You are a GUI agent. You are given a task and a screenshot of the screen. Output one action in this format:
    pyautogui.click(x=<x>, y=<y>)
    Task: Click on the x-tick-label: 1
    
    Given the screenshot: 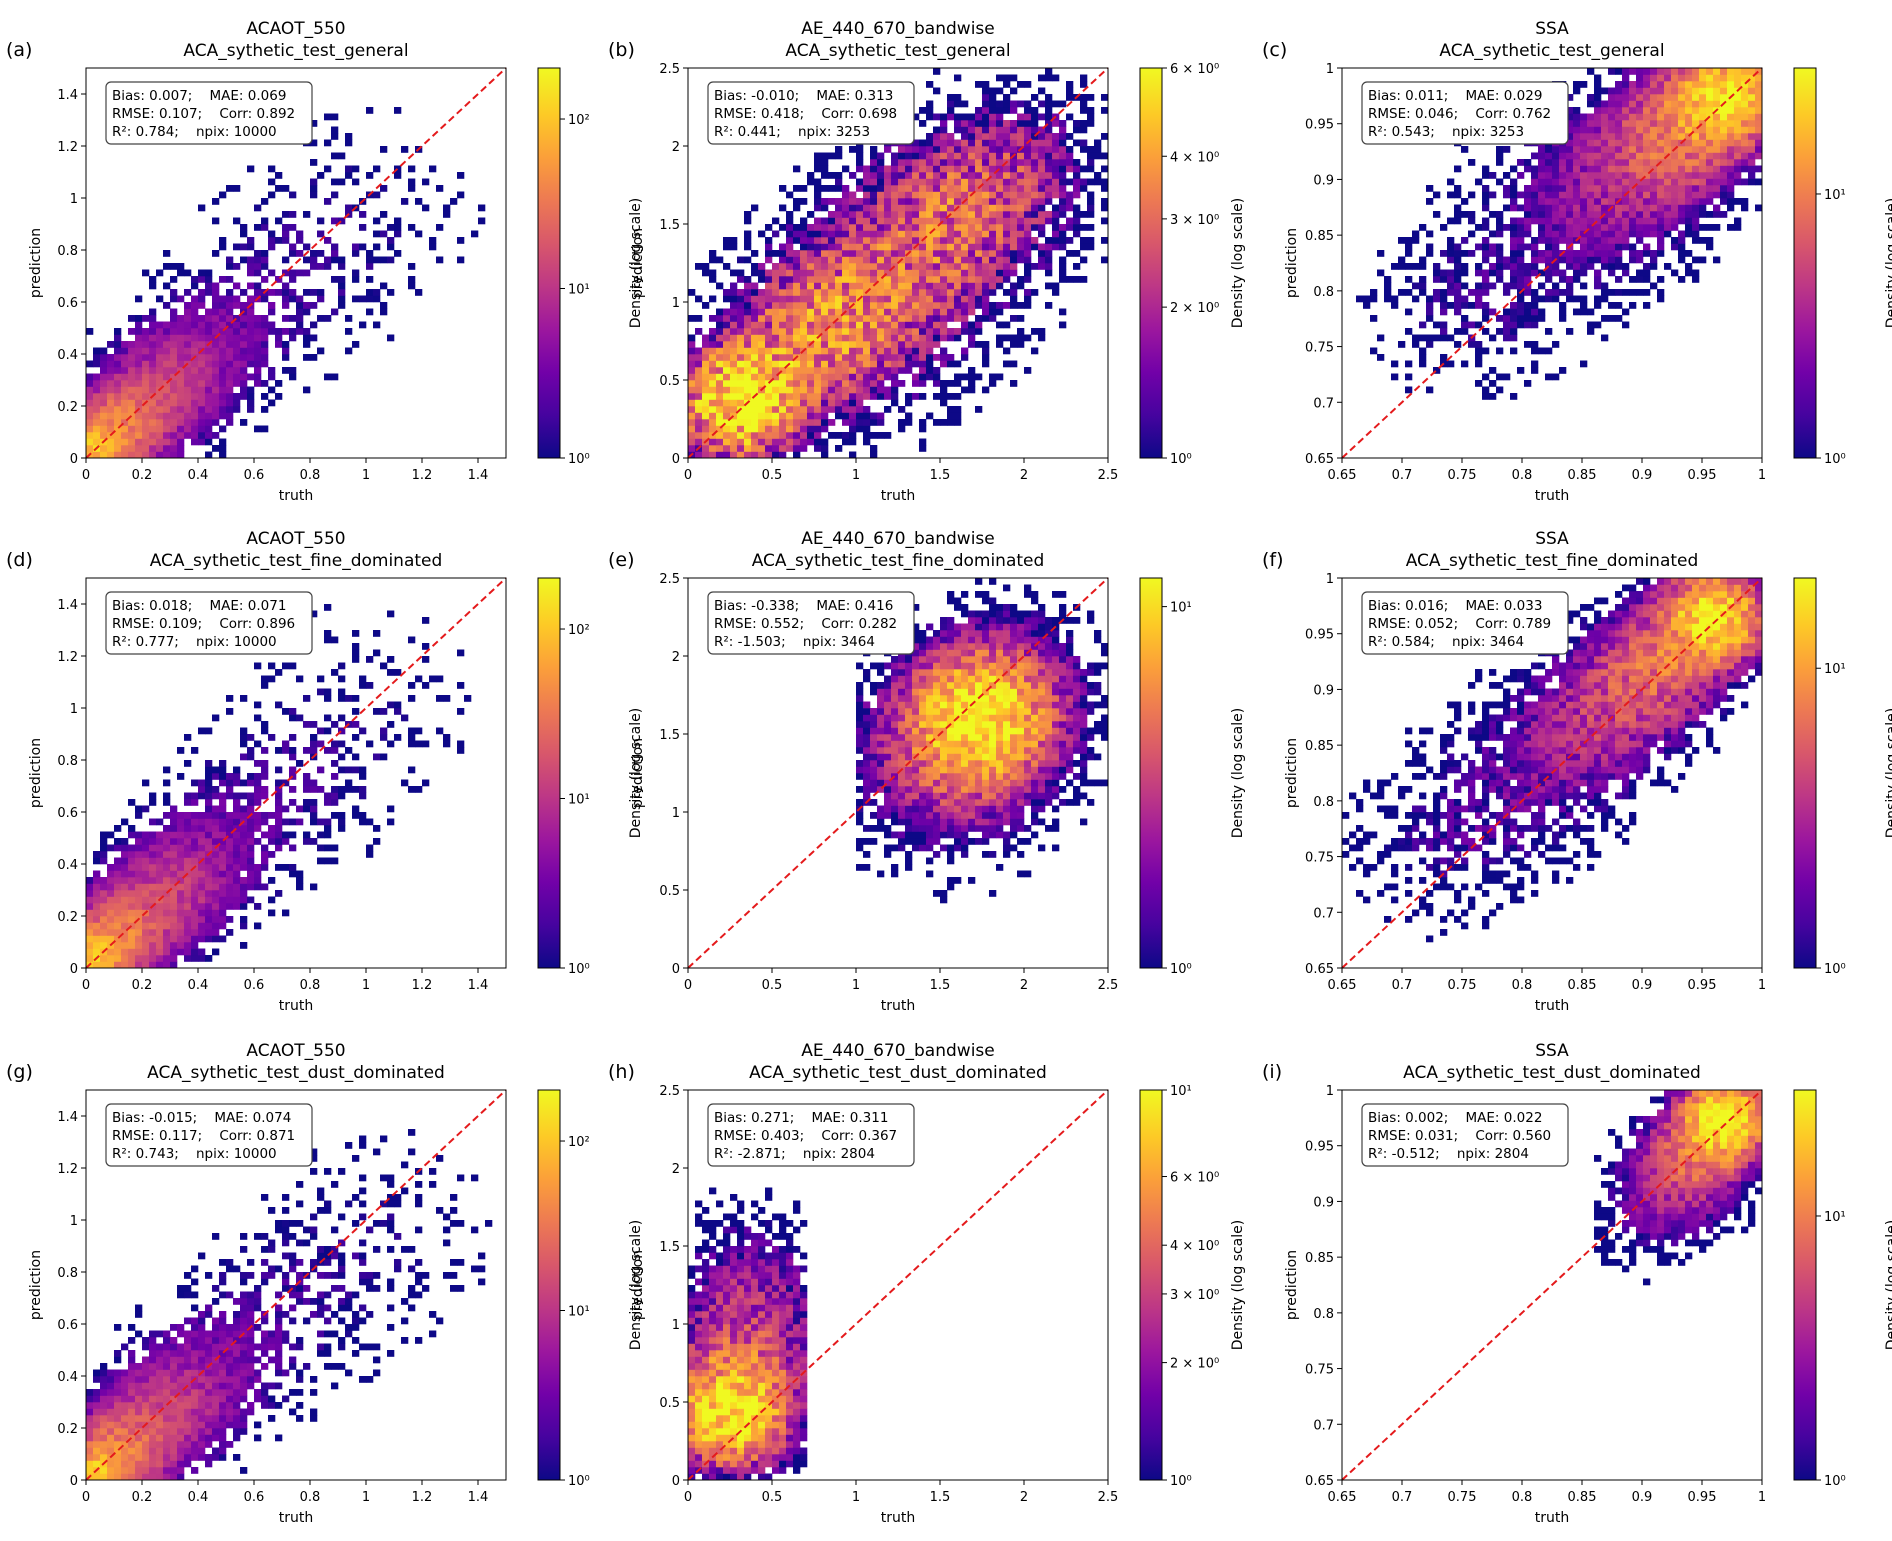 What is the action you would take?
    pyautogui.click(x=856, y=475)
    